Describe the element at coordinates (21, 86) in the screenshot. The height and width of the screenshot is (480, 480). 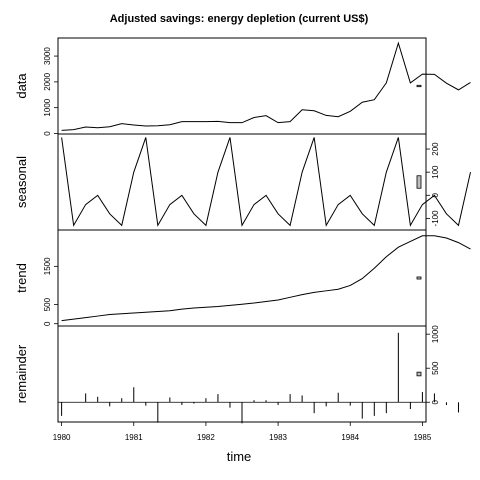
I see `data-panel-label: data` at that location.